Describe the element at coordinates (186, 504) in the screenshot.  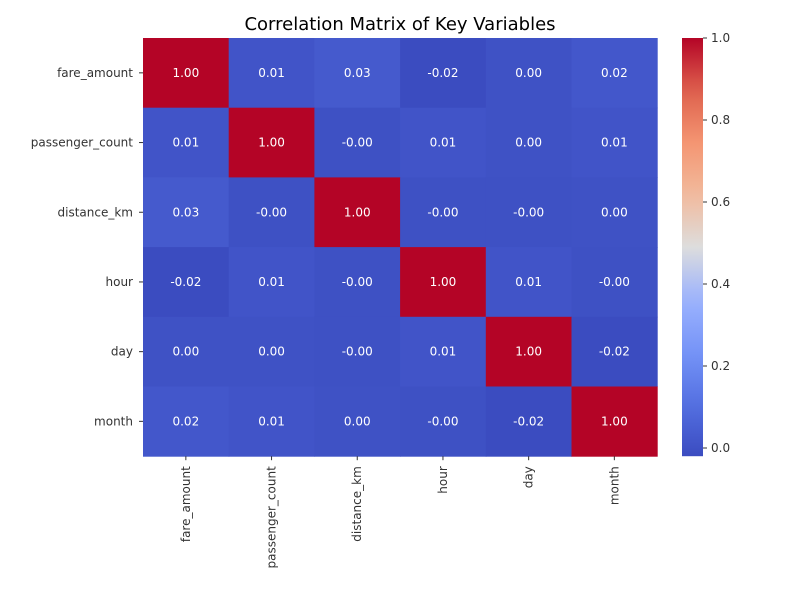
I see `x-tick-label: fare_amount` at that location.